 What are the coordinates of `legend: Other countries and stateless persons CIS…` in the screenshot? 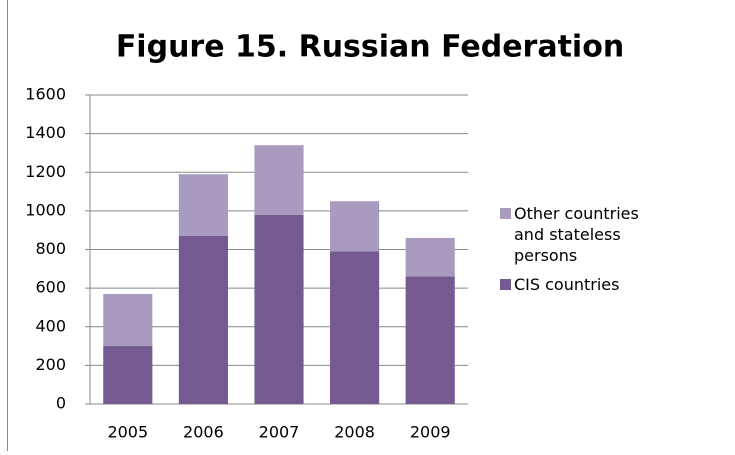 It's located at (585, 253).